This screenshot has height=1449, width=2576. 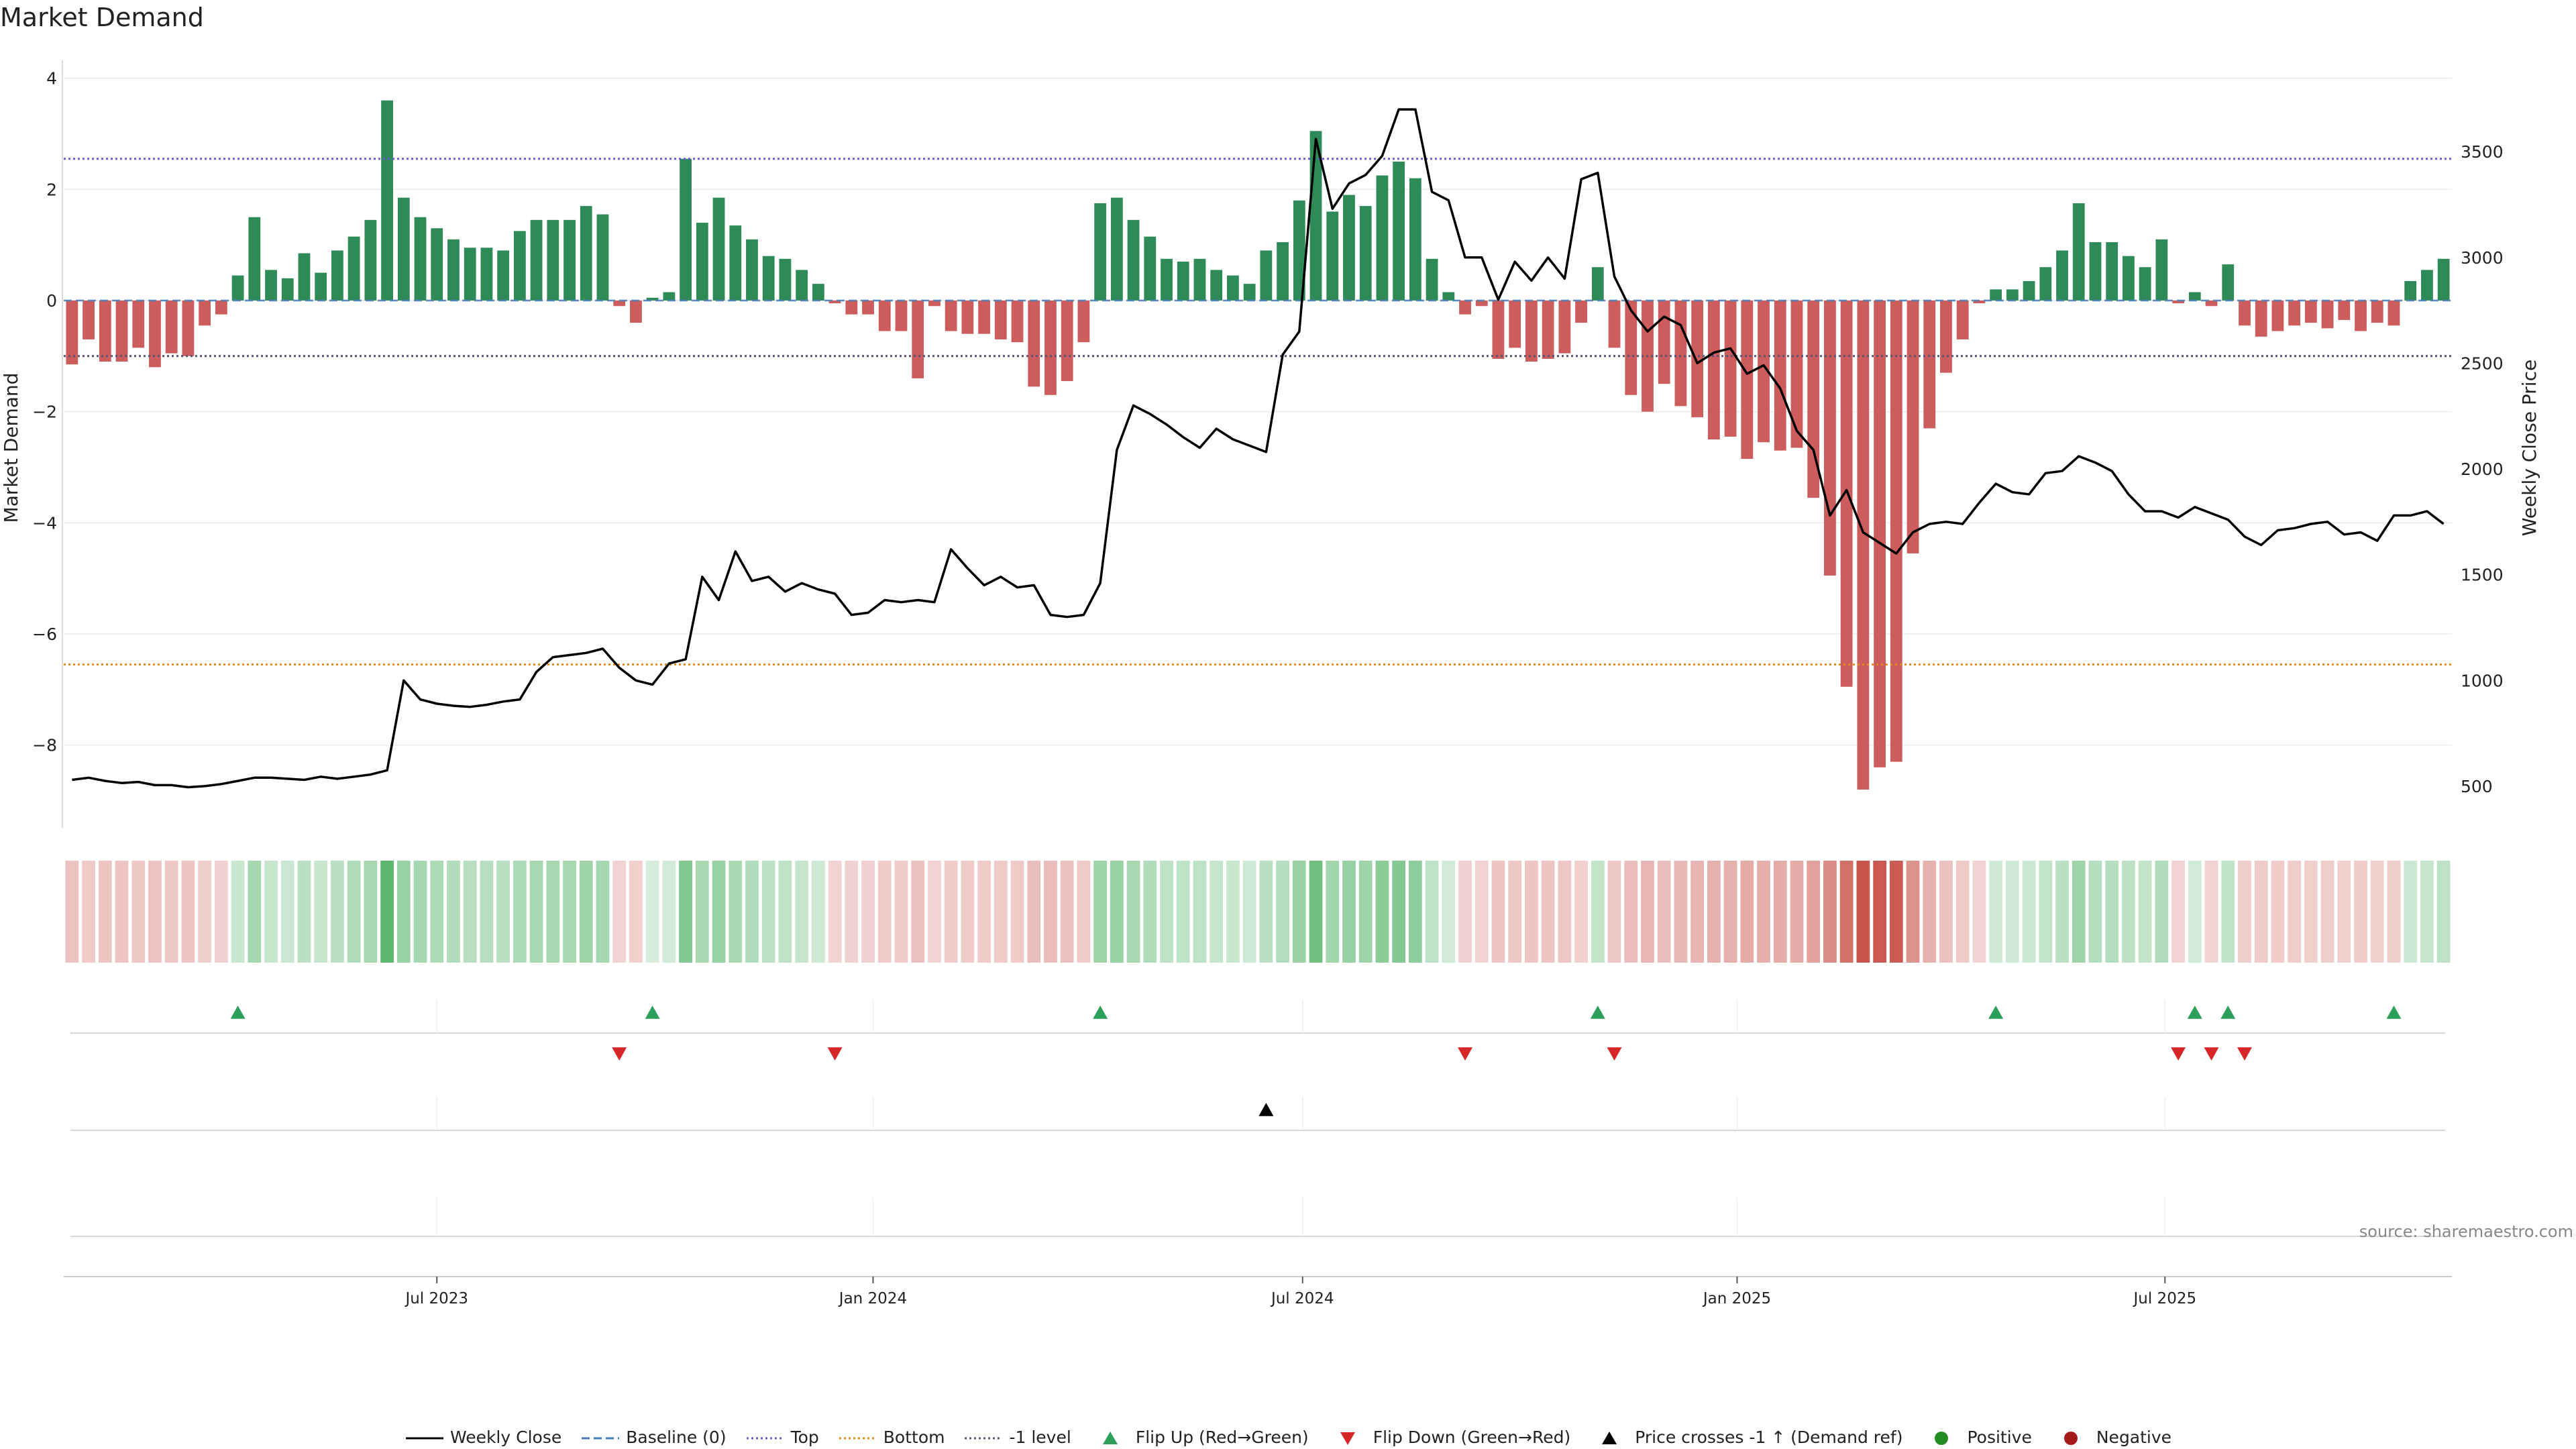 What do you see at coordinates (1222, 1437) in the screenshot?
I see `legend-label: Flip Up (Red→Green)` at bounding box center [1222, 1437].